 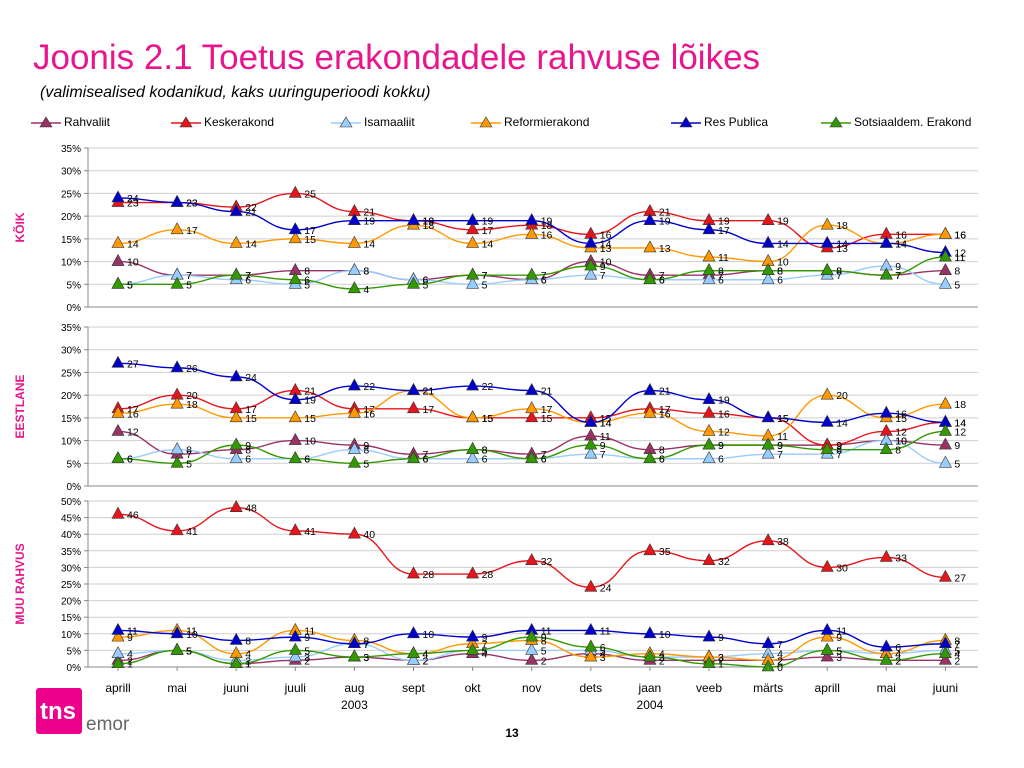 I want to click on x-tick-label: juuli, so click(x=295, y=688).